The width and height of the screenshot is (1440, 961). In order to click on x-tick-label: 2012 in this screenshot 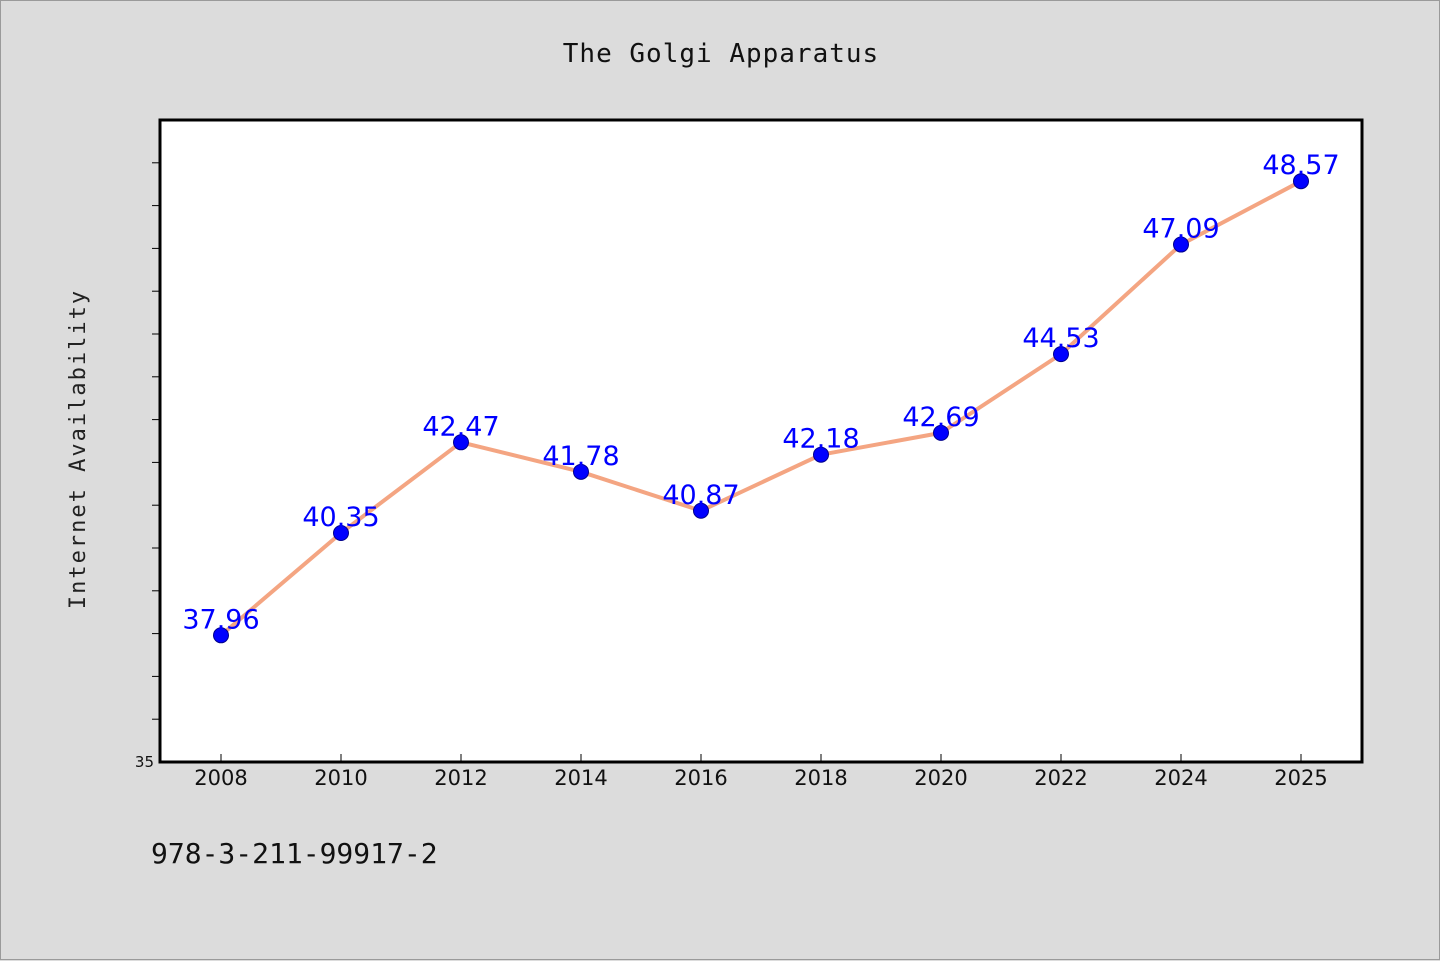, I will do `click(460, 778)`.